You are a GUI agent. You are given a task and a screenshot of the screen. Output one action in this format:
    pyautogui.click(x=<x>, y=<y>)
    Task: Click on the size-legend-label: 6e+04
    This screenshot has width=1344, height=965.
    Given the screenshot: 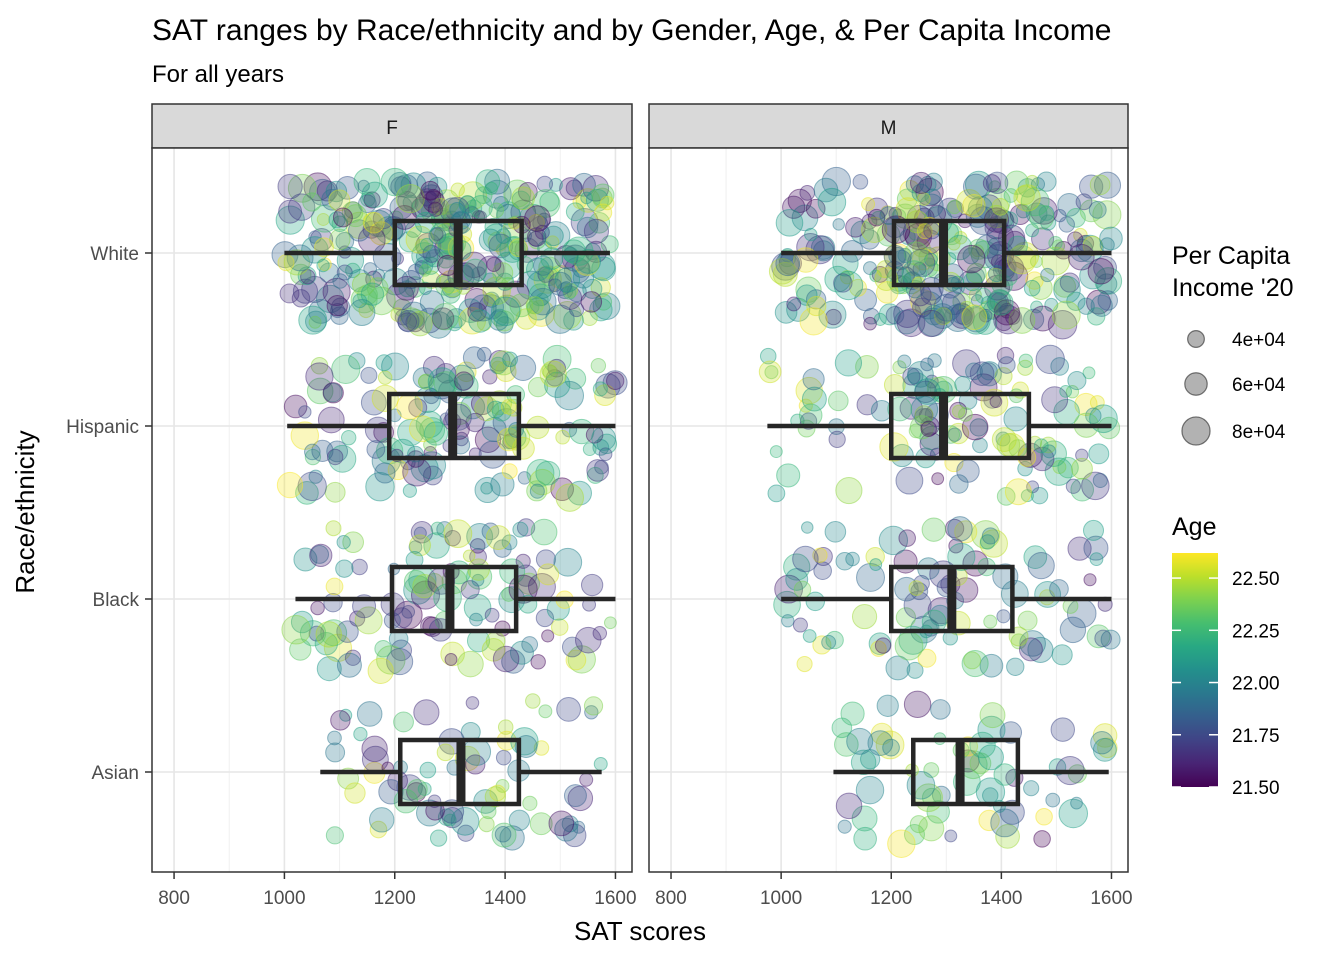 What is the action you would take?
    pyautogui.click(x=1259, y=385)
    